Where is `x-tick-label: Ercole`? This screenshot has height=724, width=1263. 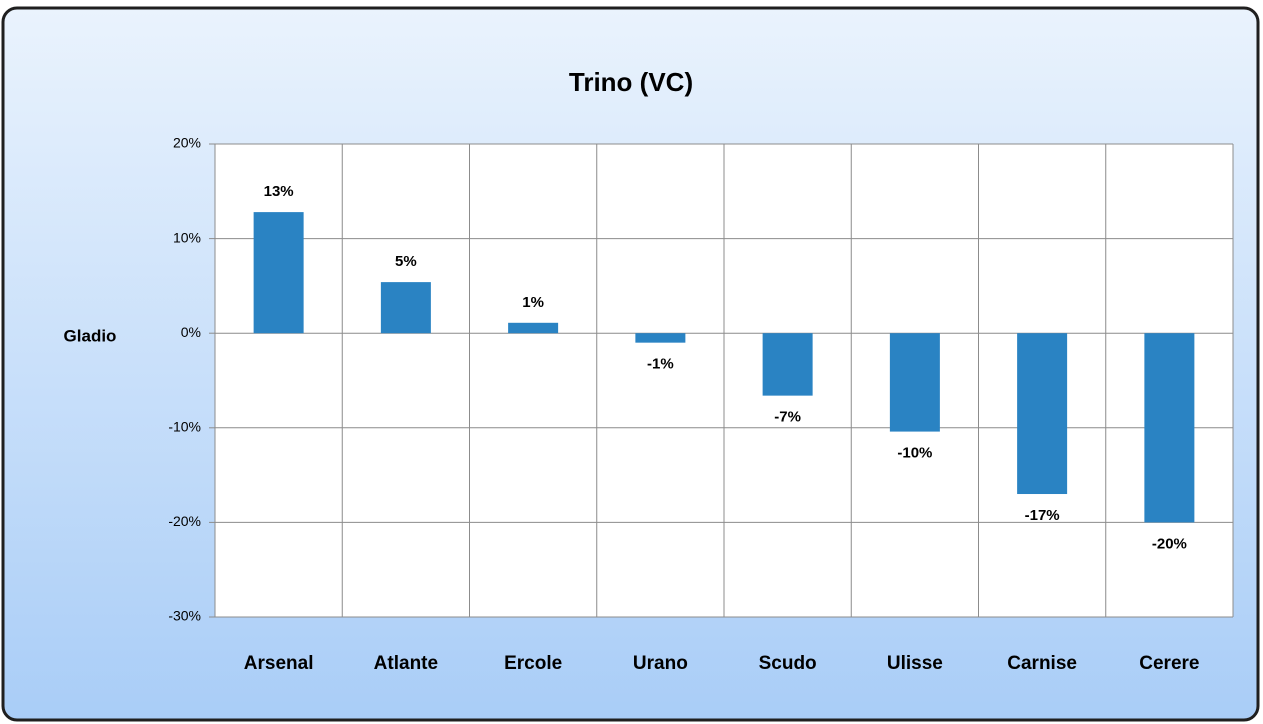
x-tick-label: Ercole is located at coordinates (533, 663).